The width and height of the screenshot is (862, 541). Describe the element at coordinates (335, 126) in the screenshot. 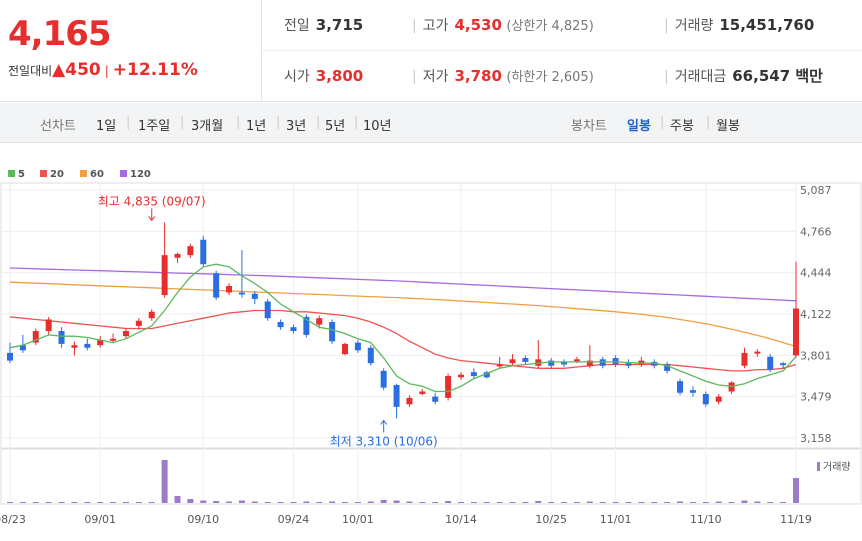

I see `range-5y: 5년` at that location.